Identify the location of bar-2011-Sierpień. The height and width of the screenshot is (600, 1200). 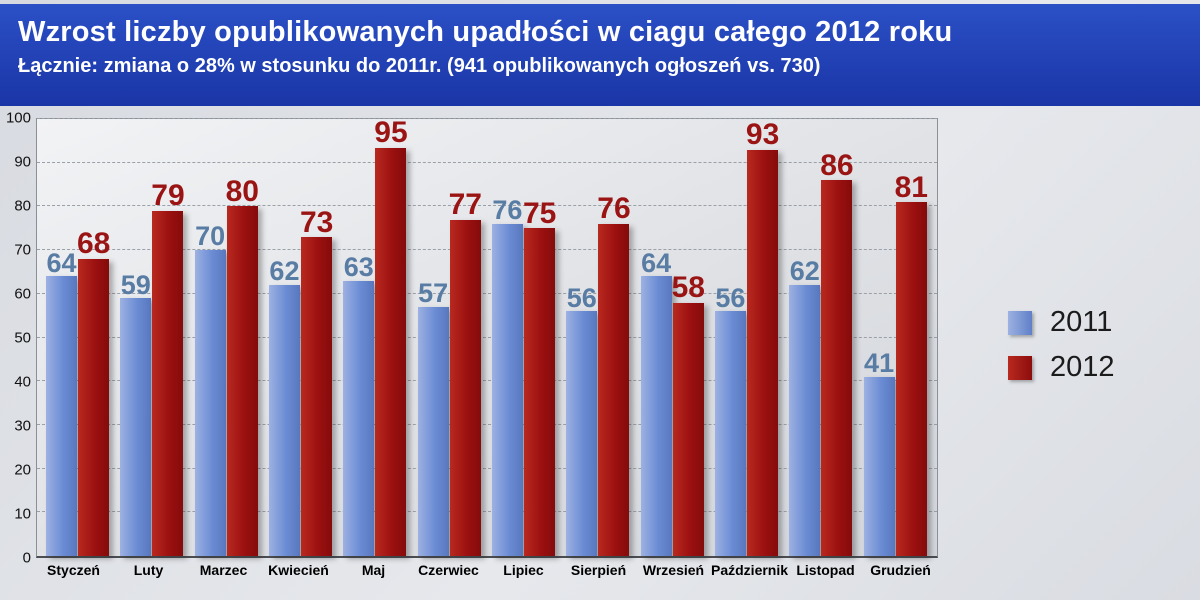
(582, 433).